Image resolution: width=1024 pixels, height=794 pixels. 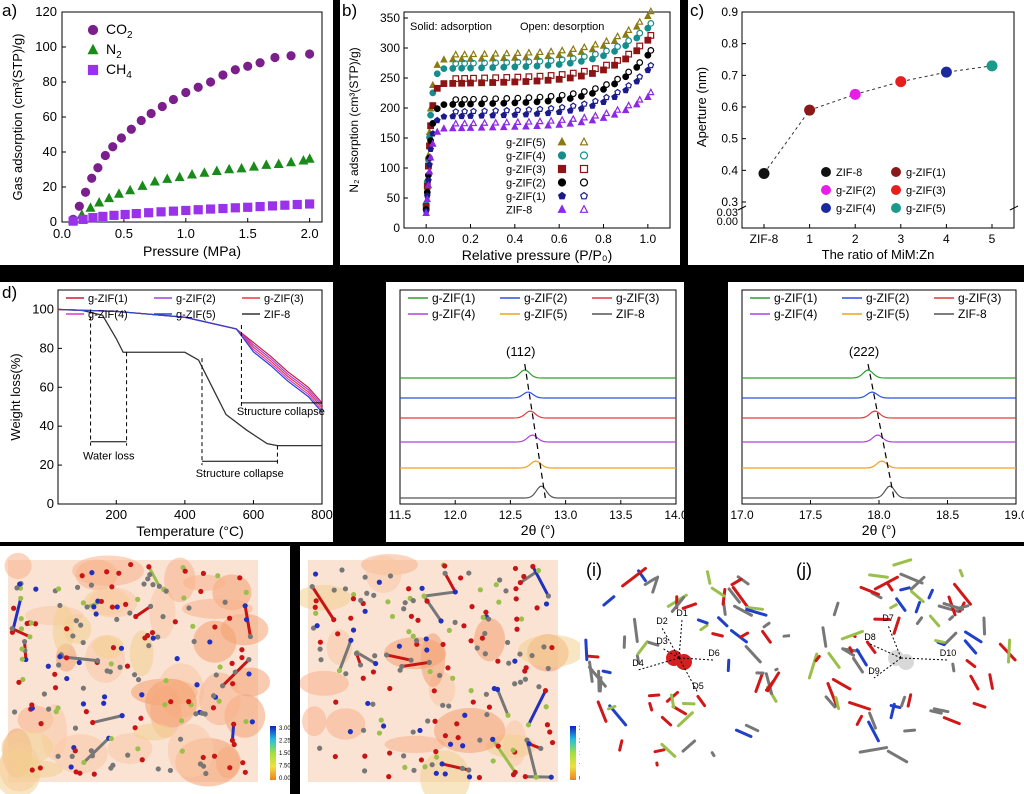 What do you see at coordinates (322, 514) in the screenshot?
I see `x-tick-label: 800` at bounding box center [322, 514].